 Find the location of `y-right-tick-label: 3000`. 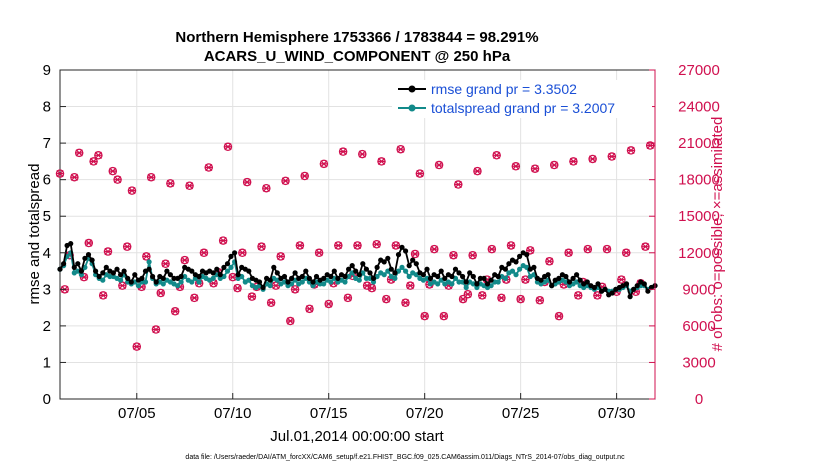

y-right-tick-label: 3000 is located at coordinates (698, 362).